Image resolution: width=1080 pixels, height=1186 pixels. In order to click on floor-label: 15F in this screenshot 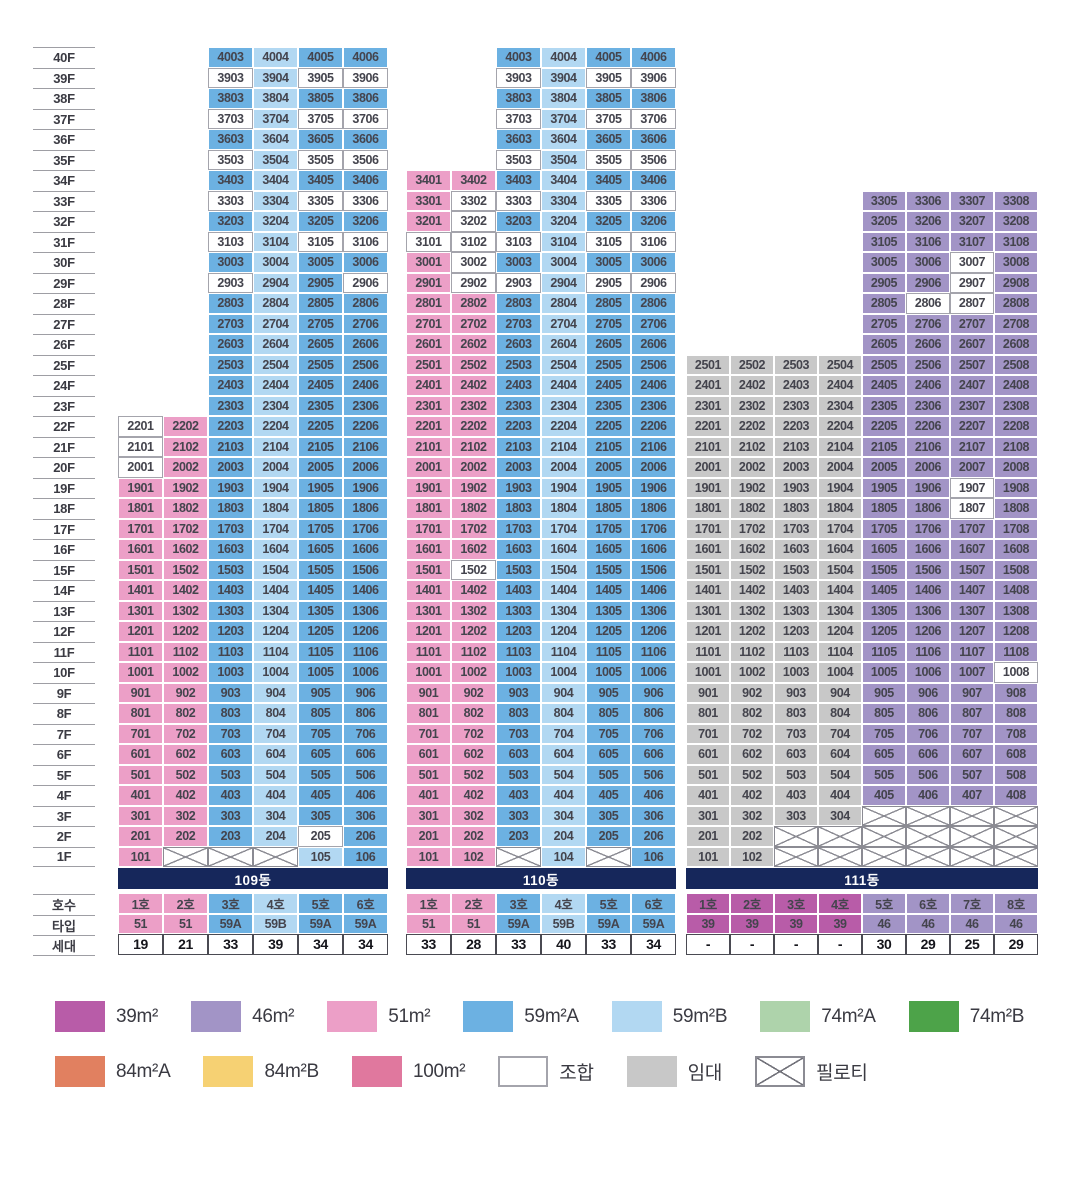, I will do `click(64, 570)`.